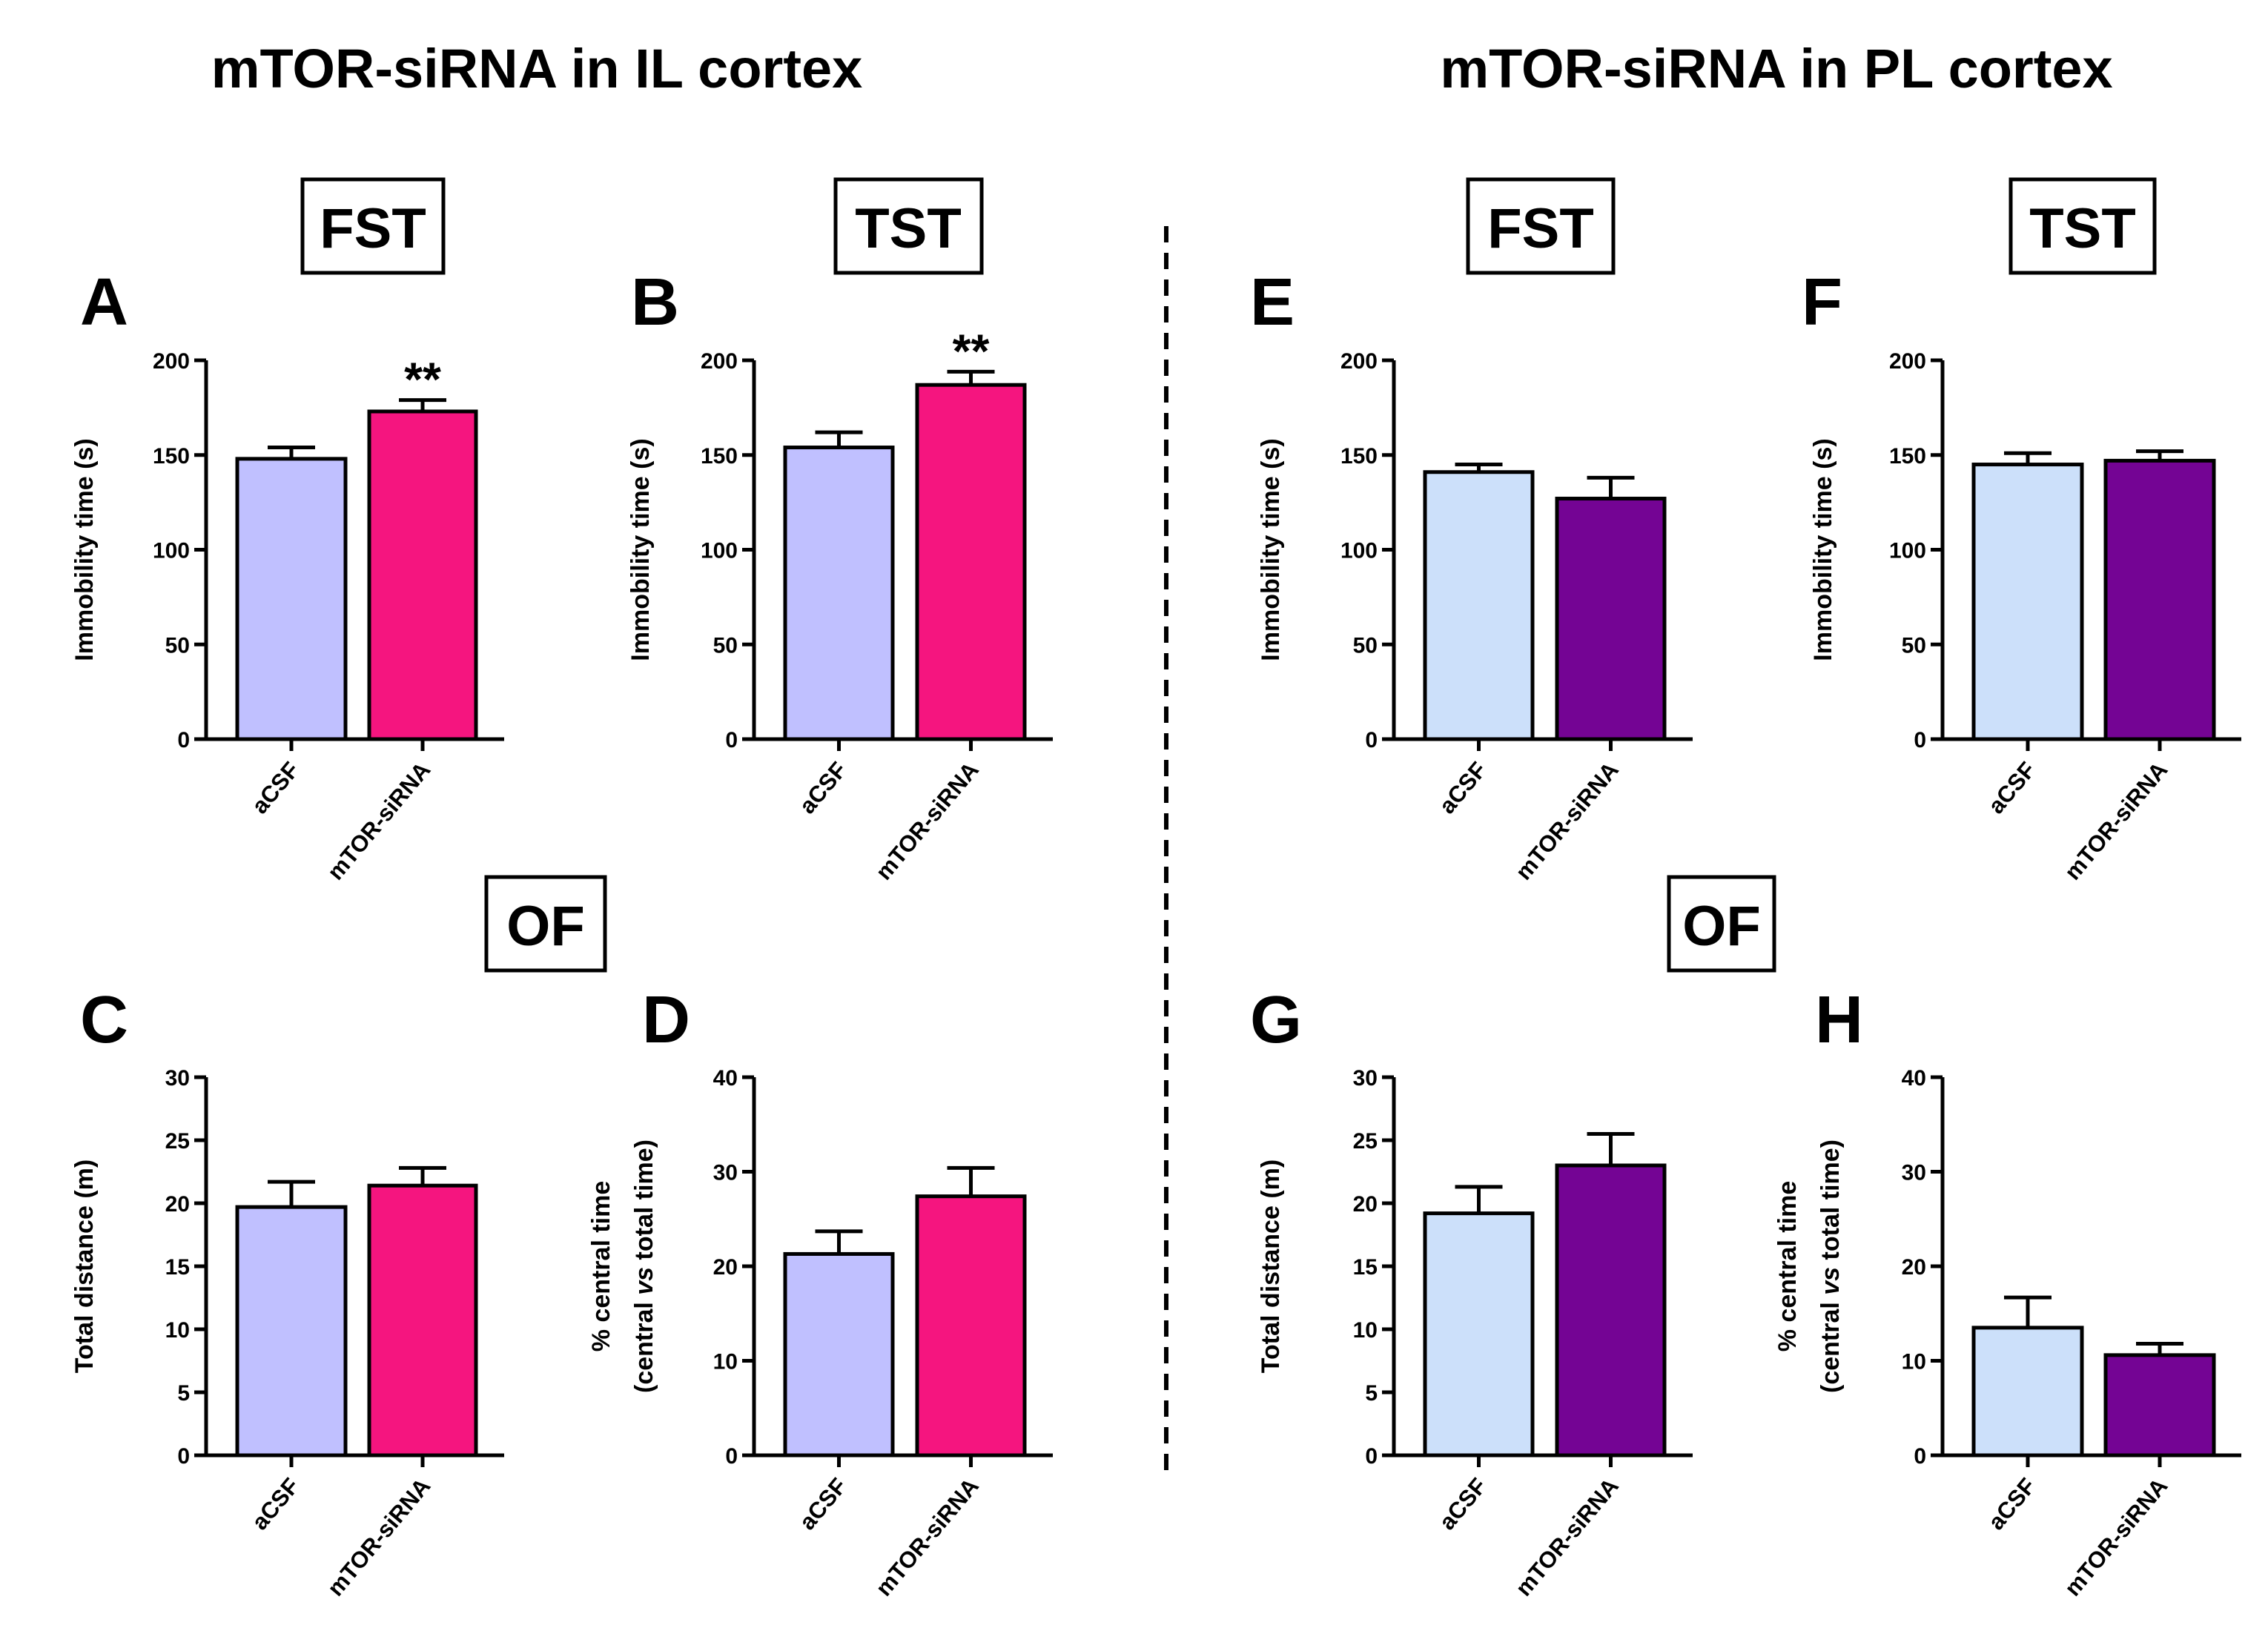  Describe the element at coordinates (2116, 820) in the screenshot. I see `panel-f-category-label-2: mTOR-siRNA` at that location.